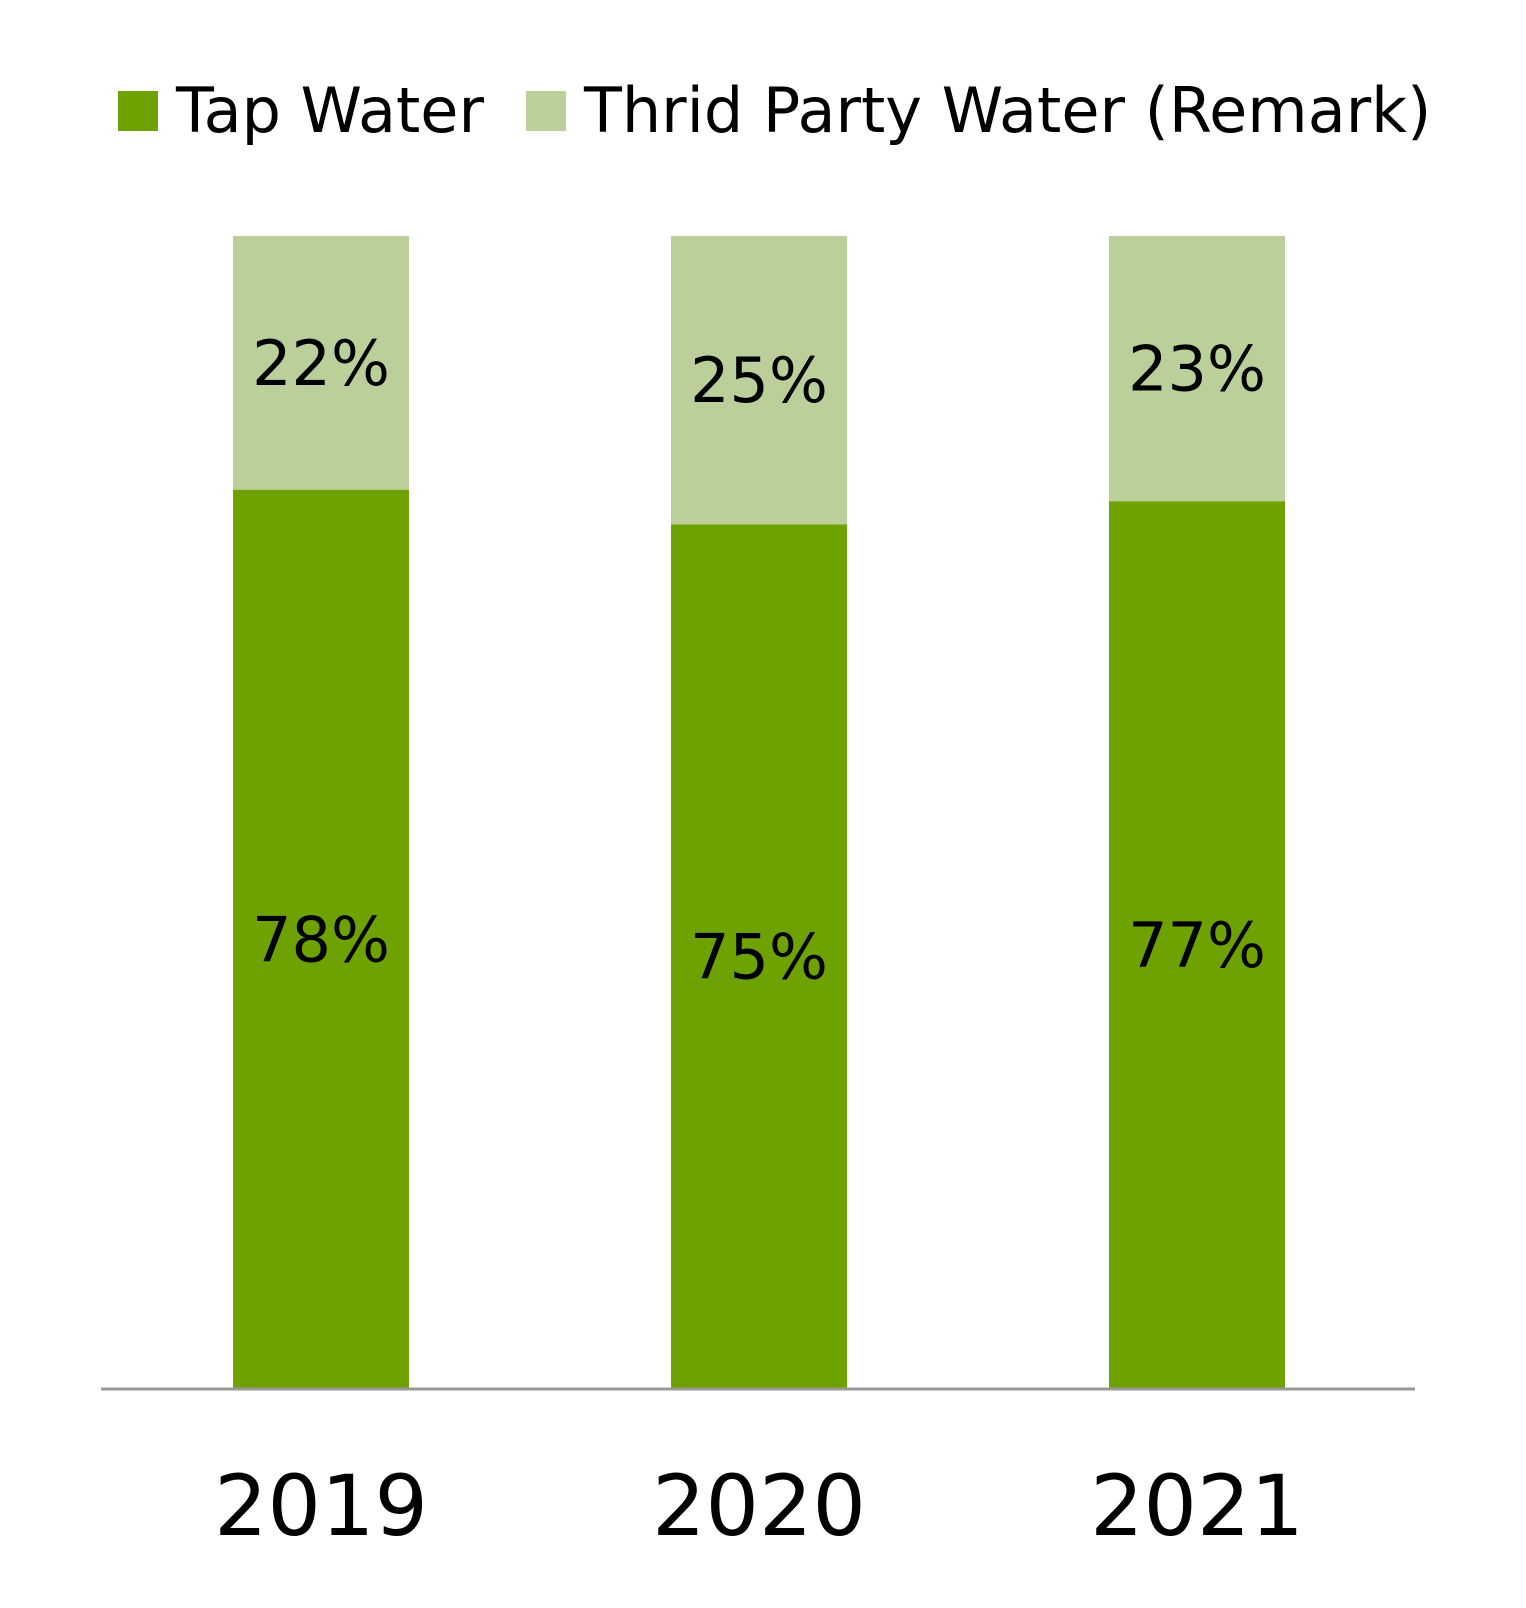 This screenshot has width=1526, height=1608. Describe the element at coordinates (138, 111) in the screenshot. I see `legend-swatch-tap-water` at that location.